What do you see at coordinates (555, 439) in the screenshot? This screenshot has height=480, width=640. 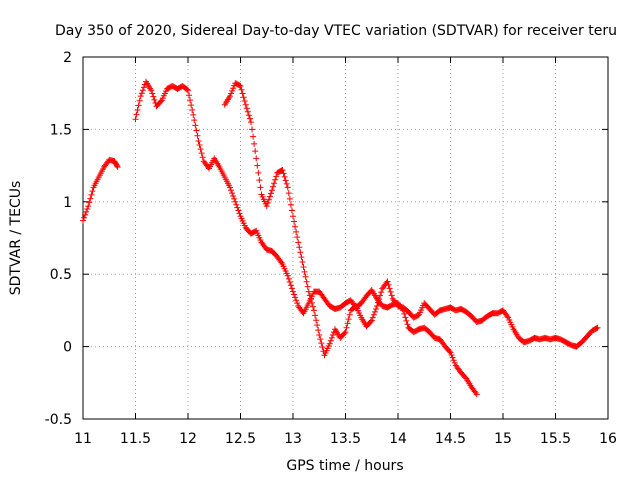 I see `x-tick-label: 15.5` at bounding box center [555, 439].